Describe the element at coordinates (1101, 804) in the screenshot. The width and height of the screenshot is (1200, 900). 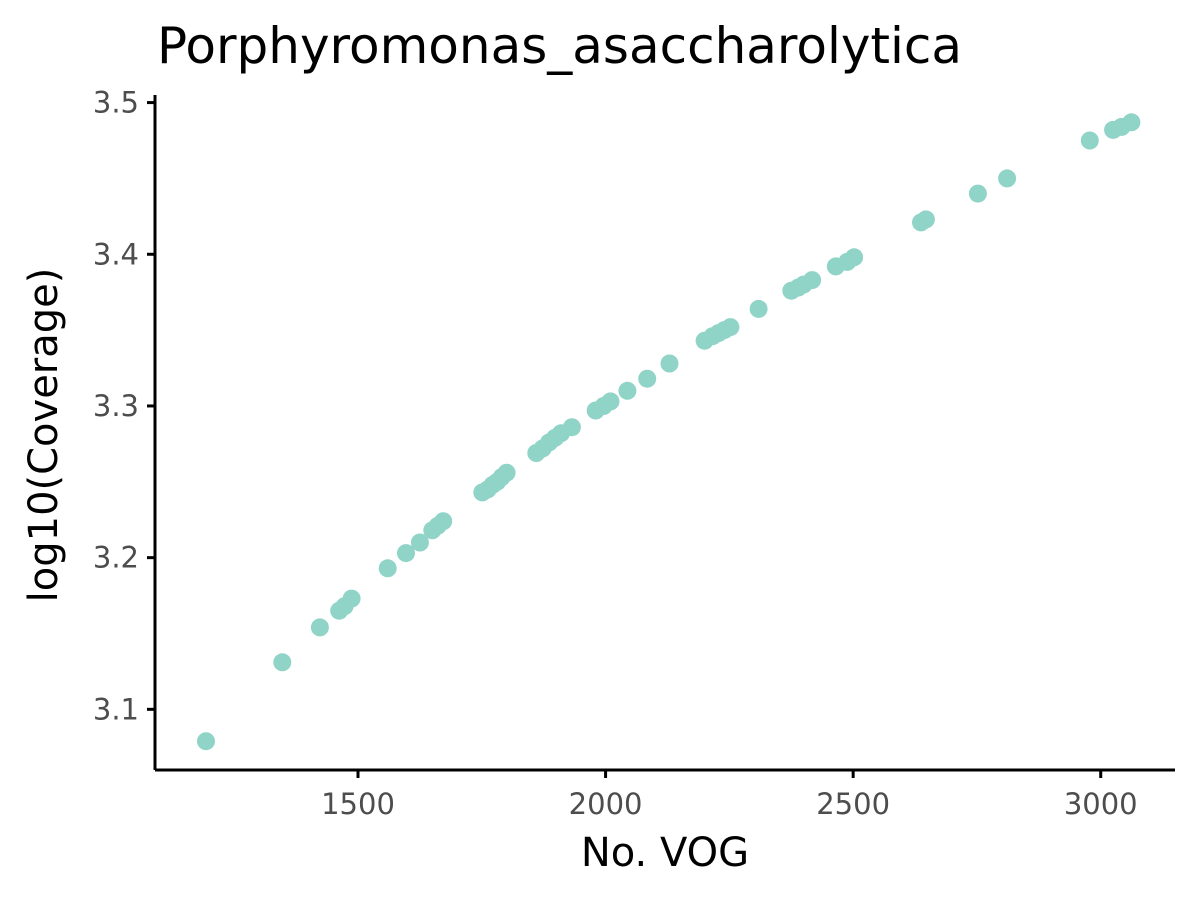
I see `x-tick-label: 3000` at that location.